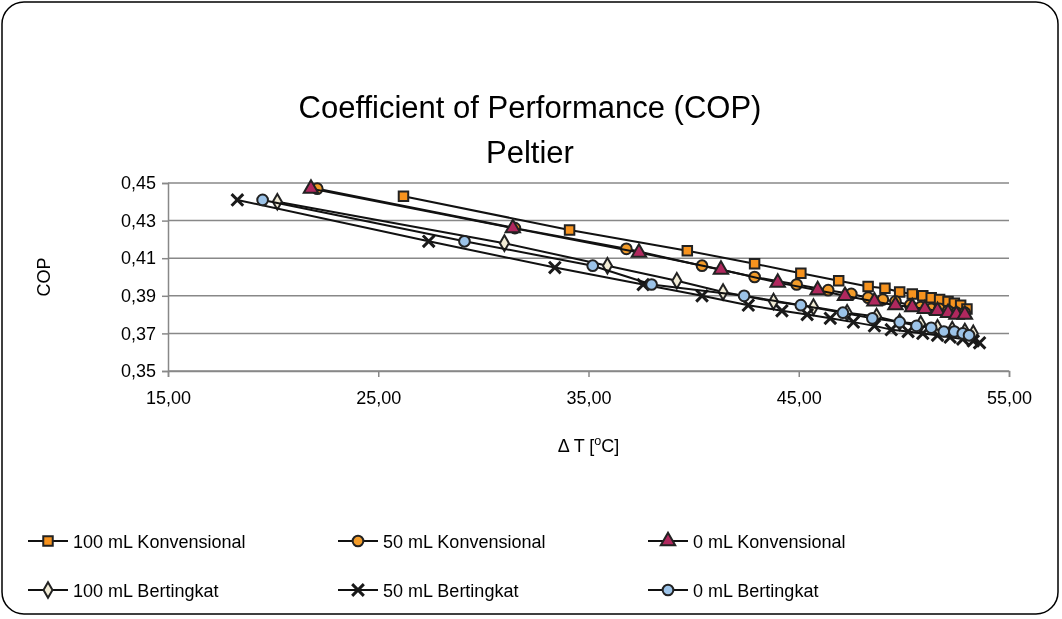 The image size is (1062, 619). What do you see at coordinates (379, 397) in the screenshot?
I see `x-tick-label: 25,00` at bounding box center [379, 397].